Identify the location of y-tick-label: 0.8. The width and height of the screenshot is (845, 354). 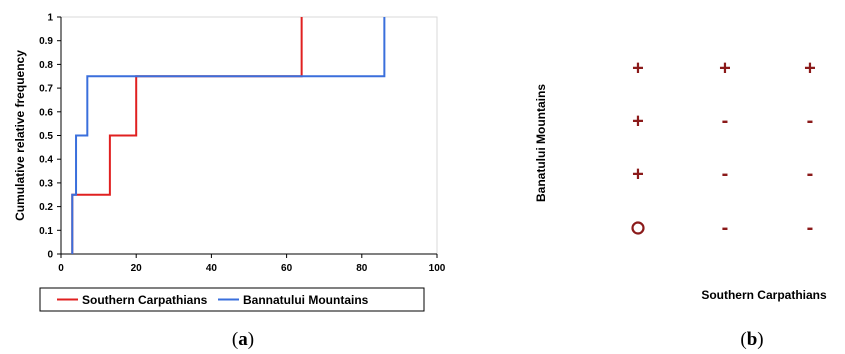
(46, 65).